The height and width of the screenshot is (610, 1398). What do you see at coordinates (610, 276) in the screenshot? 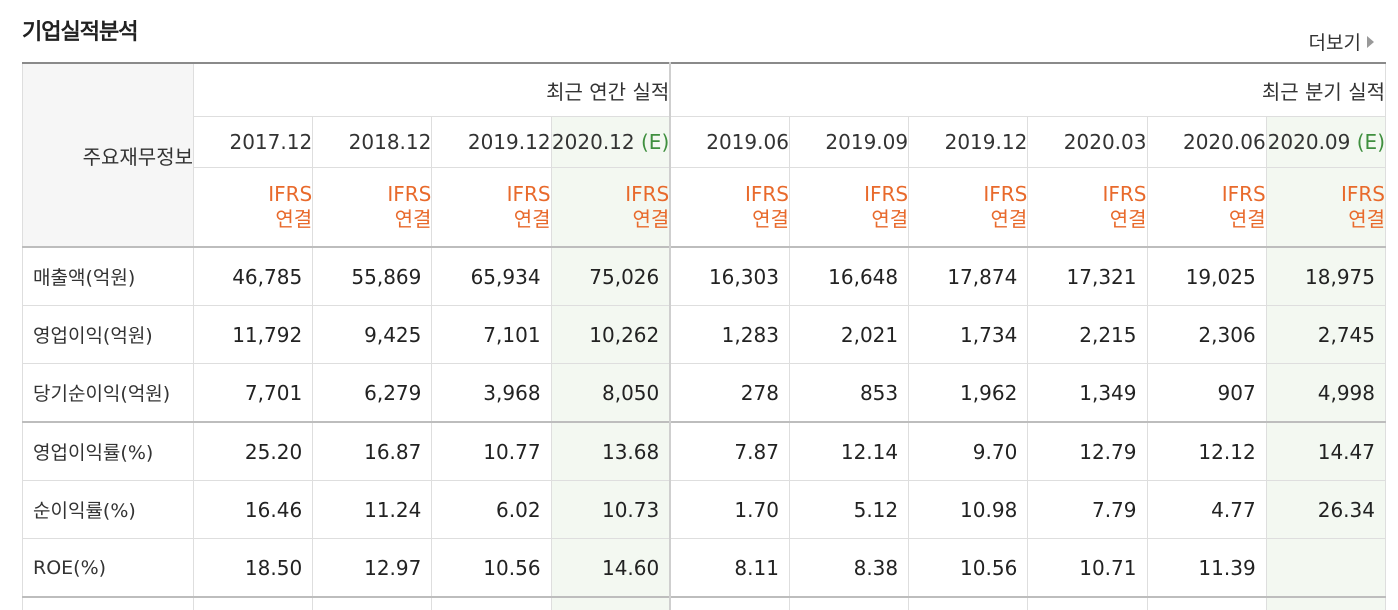
I see `table-cell: 75,026` at bounding box center [610, 276].